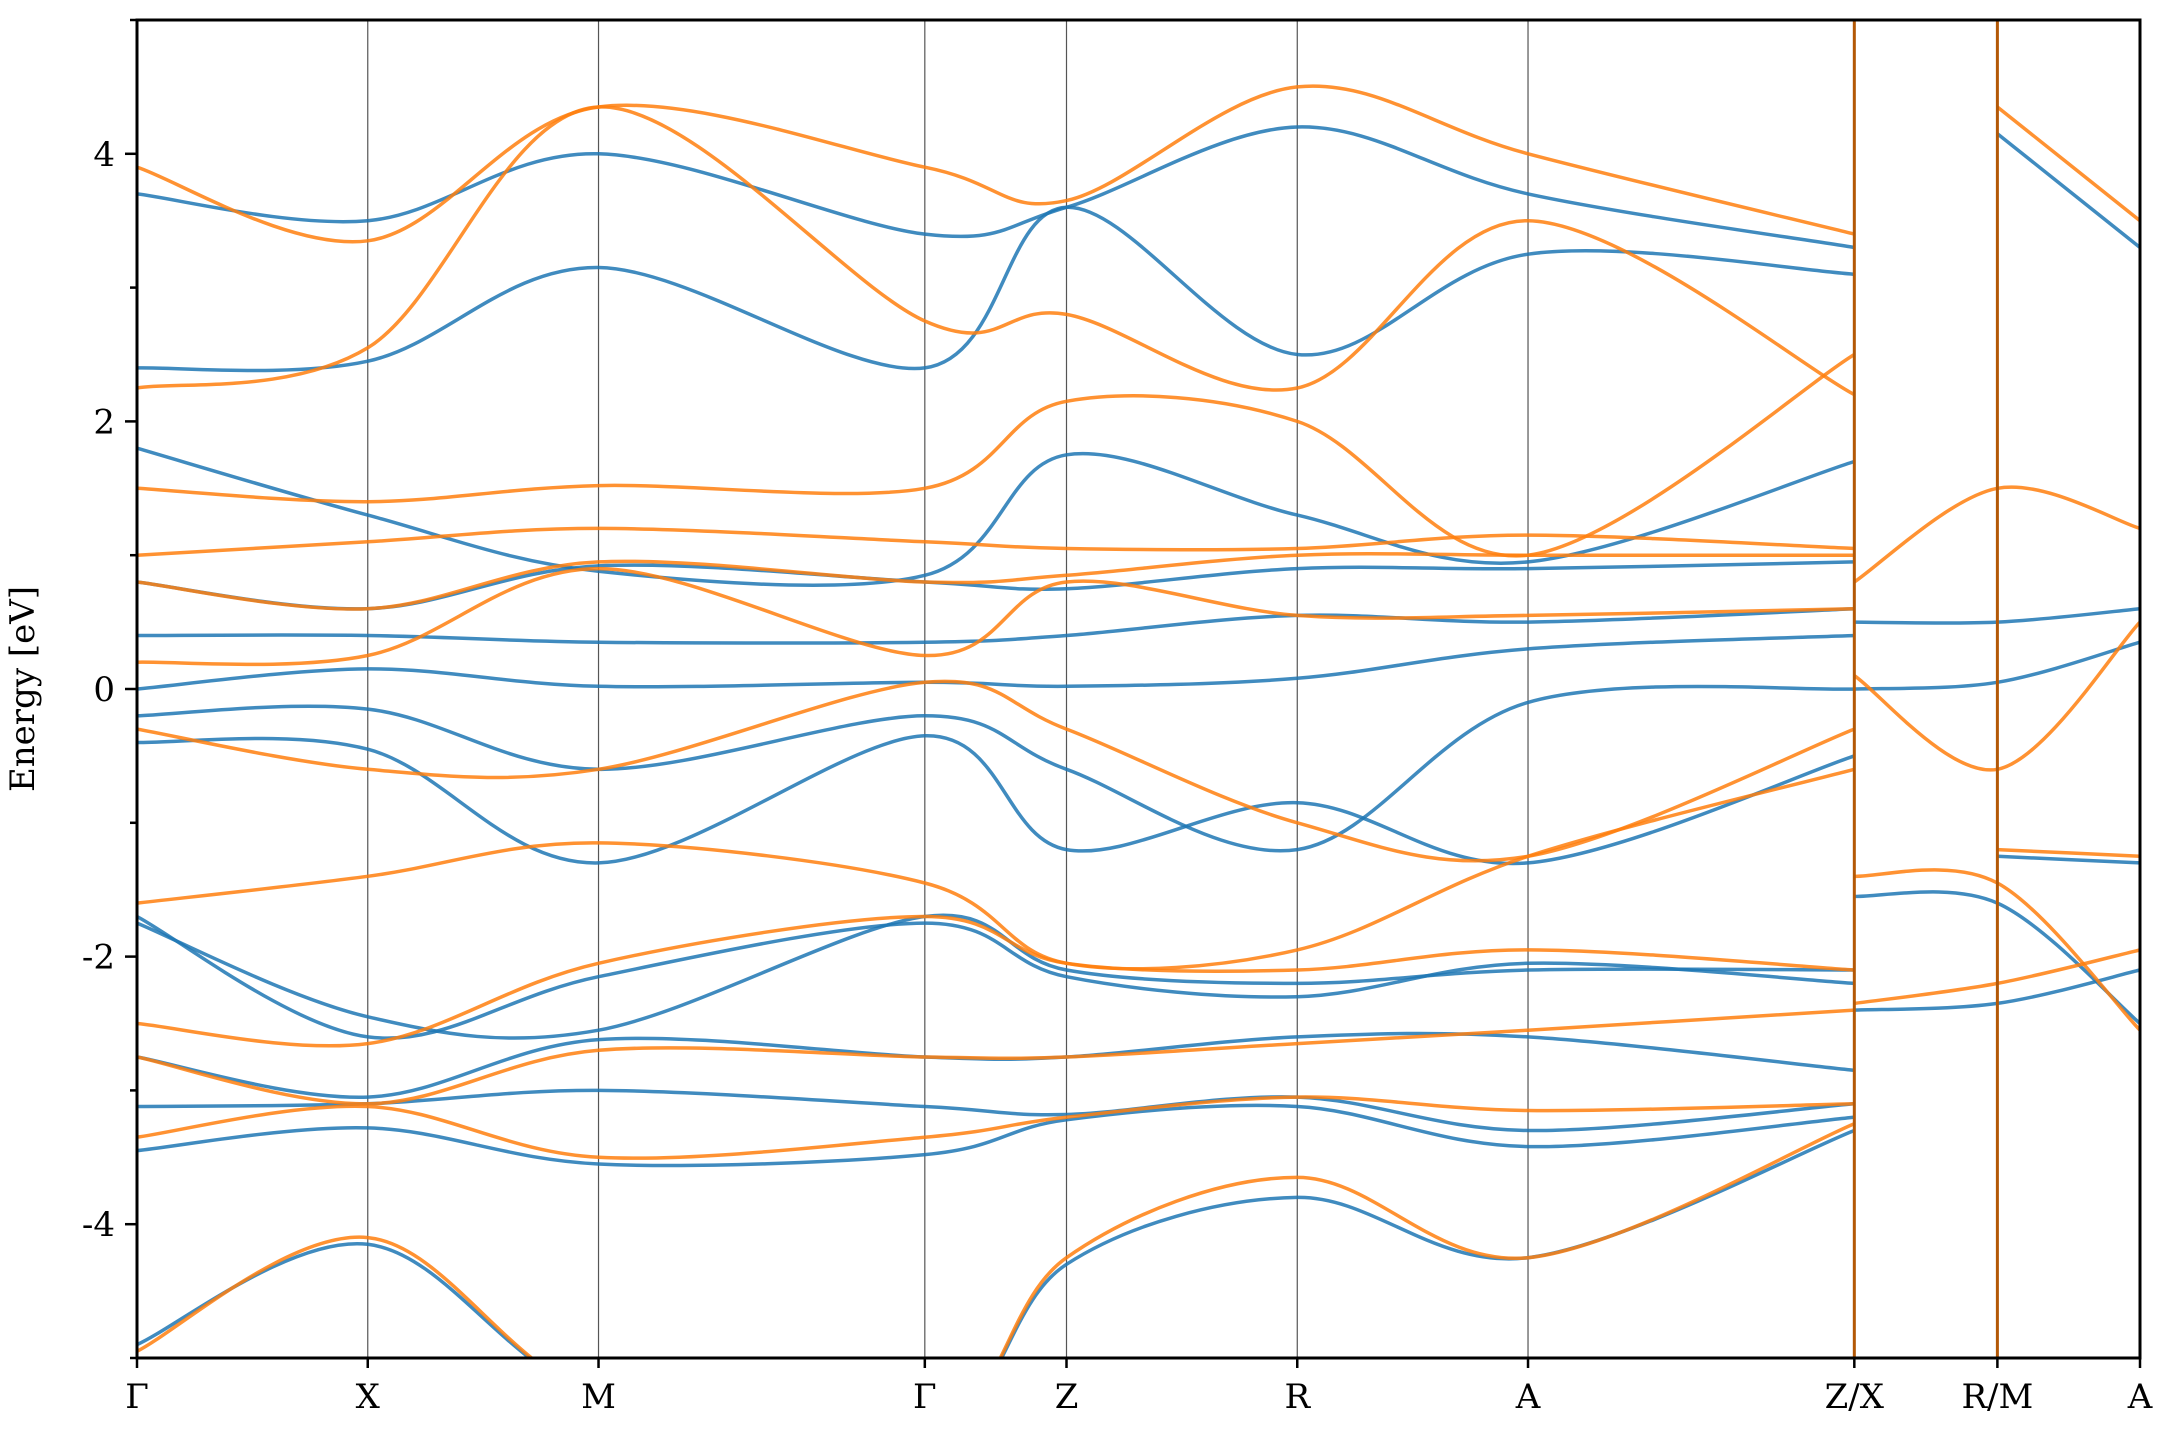 Image resolution: width=2160 pixels, height=1440 pixels. Describe the element at coordinates (104, 422) in the screenshot. I see `y-tick-label: 2` at that location.